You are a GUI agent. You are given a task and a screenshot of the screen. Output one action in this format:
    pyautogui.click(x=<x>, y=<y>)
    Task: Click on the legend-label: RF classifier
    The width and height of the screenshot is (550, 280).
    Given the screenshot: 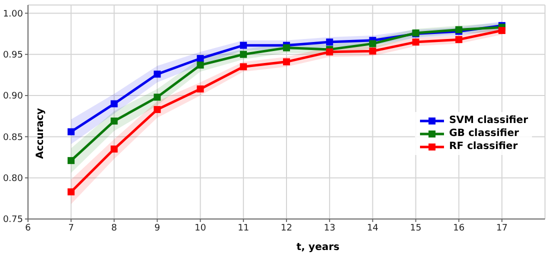 What is the action you would take?
    pyautogui.click(x=483, y=146)
    